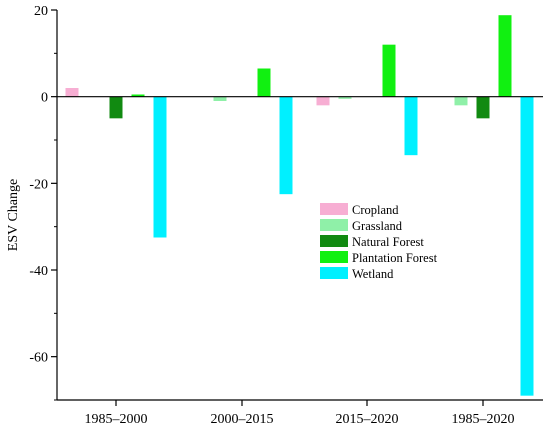 Image resolution: width=550 pixels, height=440 pixels. Describe the element at coordinates (373, 274) in the screenshot. I see `legend-label: Wetland` at that location.